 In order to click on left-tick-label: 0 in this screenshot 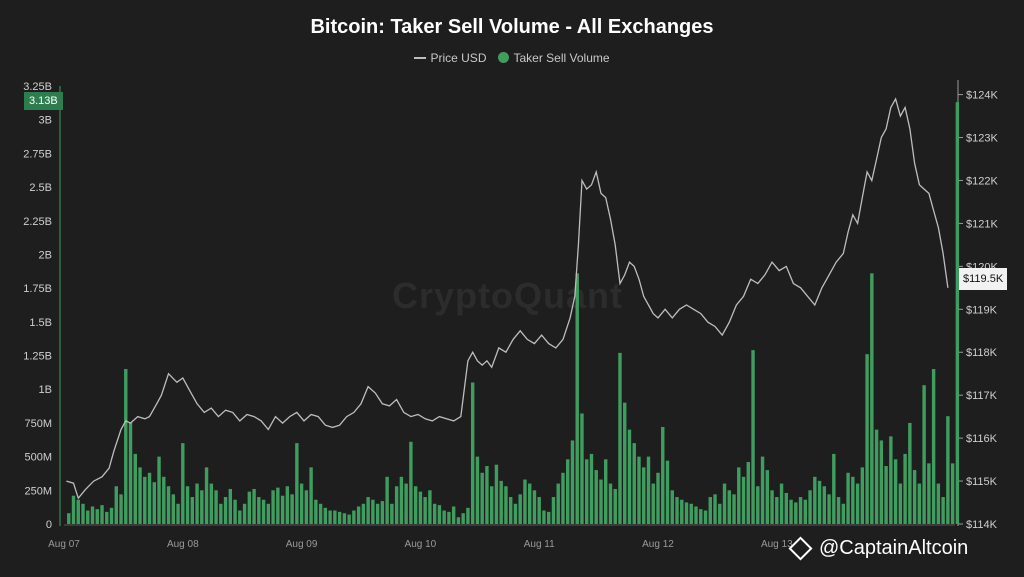, I will do `click(49, 525)`.